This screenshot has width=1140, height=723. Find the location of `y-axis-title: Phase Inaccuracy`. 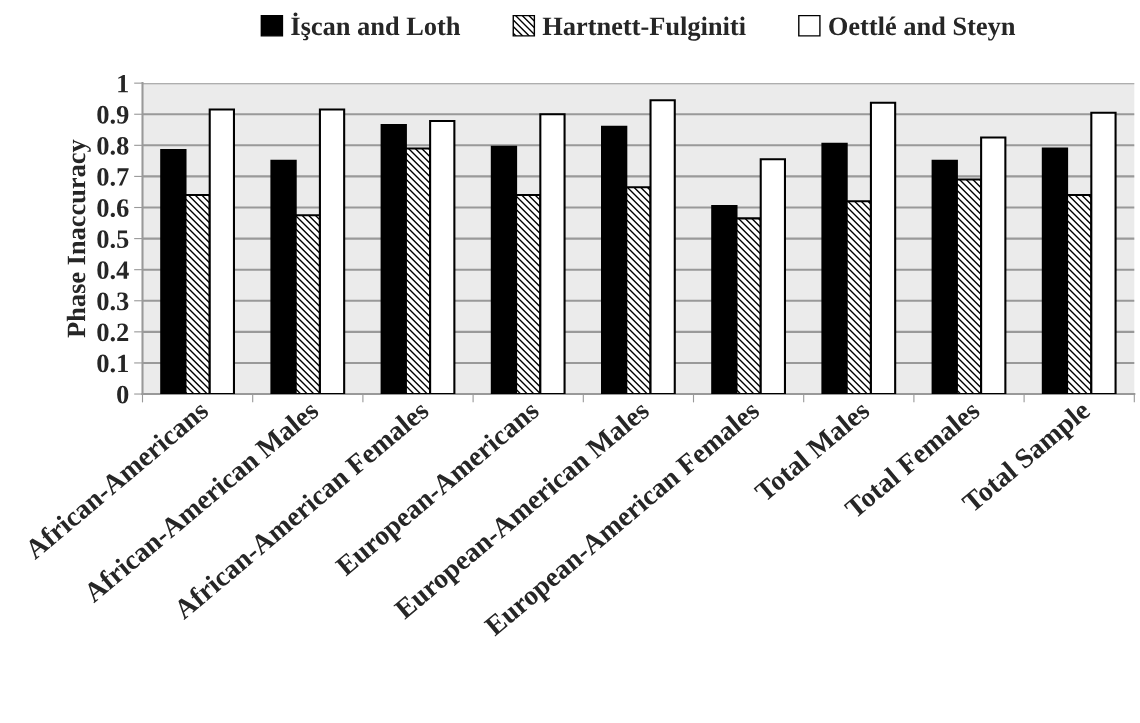

y-axis-title: Phase Inaccuracy is located at coordinates (78, 238).